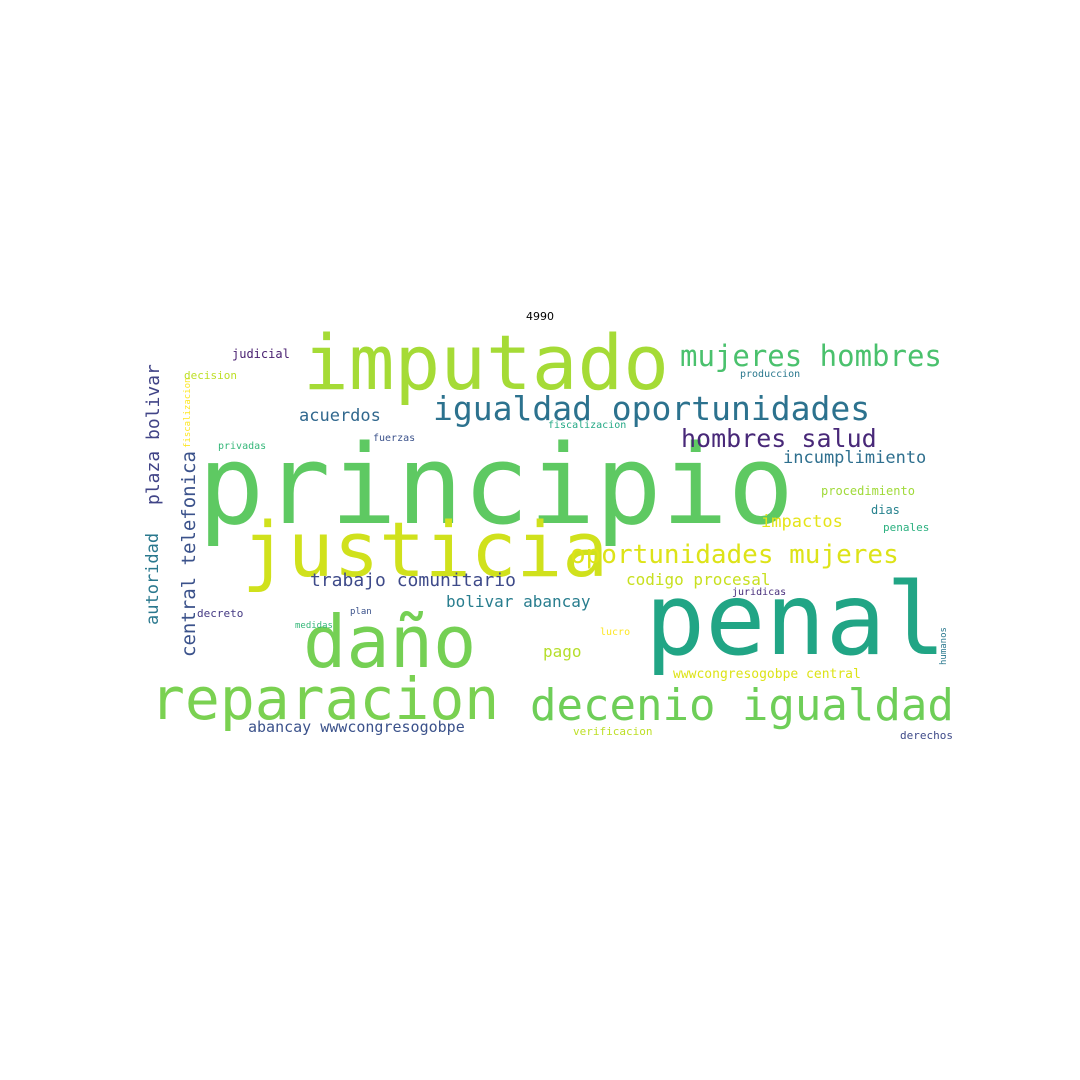  Describe the element at coordinates (153, 578) in the screenshot. I see `word-autoridad: autoridad` at that location.